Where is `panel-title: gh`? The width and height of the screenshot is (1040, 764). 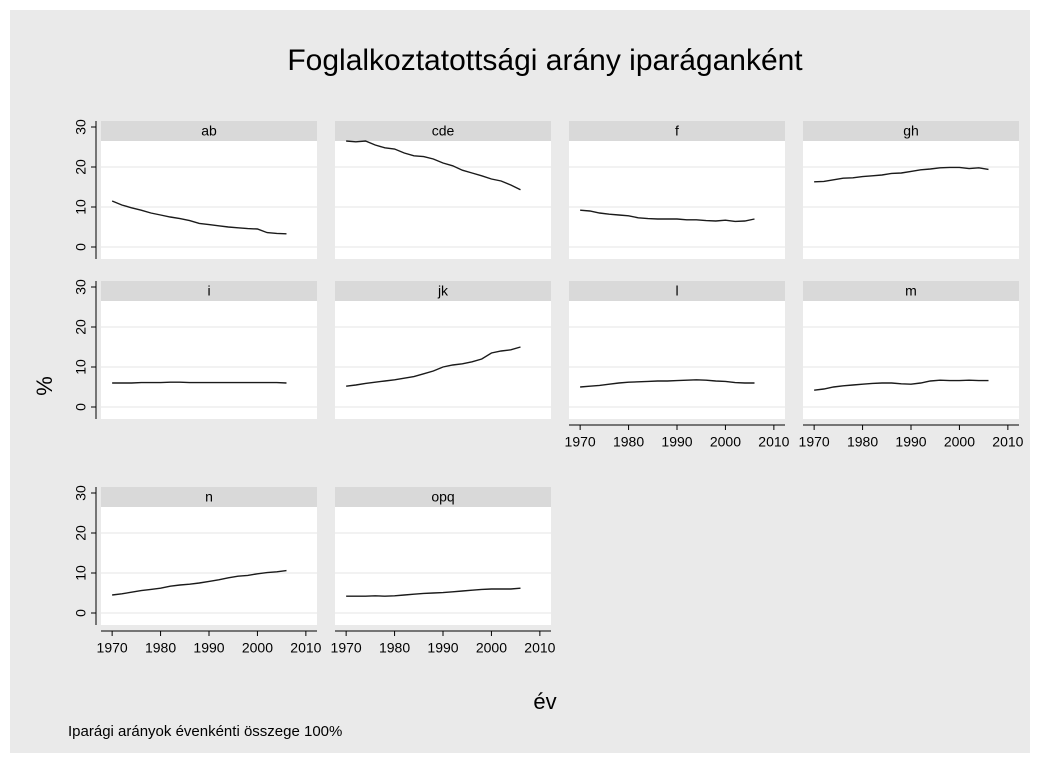 panel-title: gh is located at coordinates (911, 131).